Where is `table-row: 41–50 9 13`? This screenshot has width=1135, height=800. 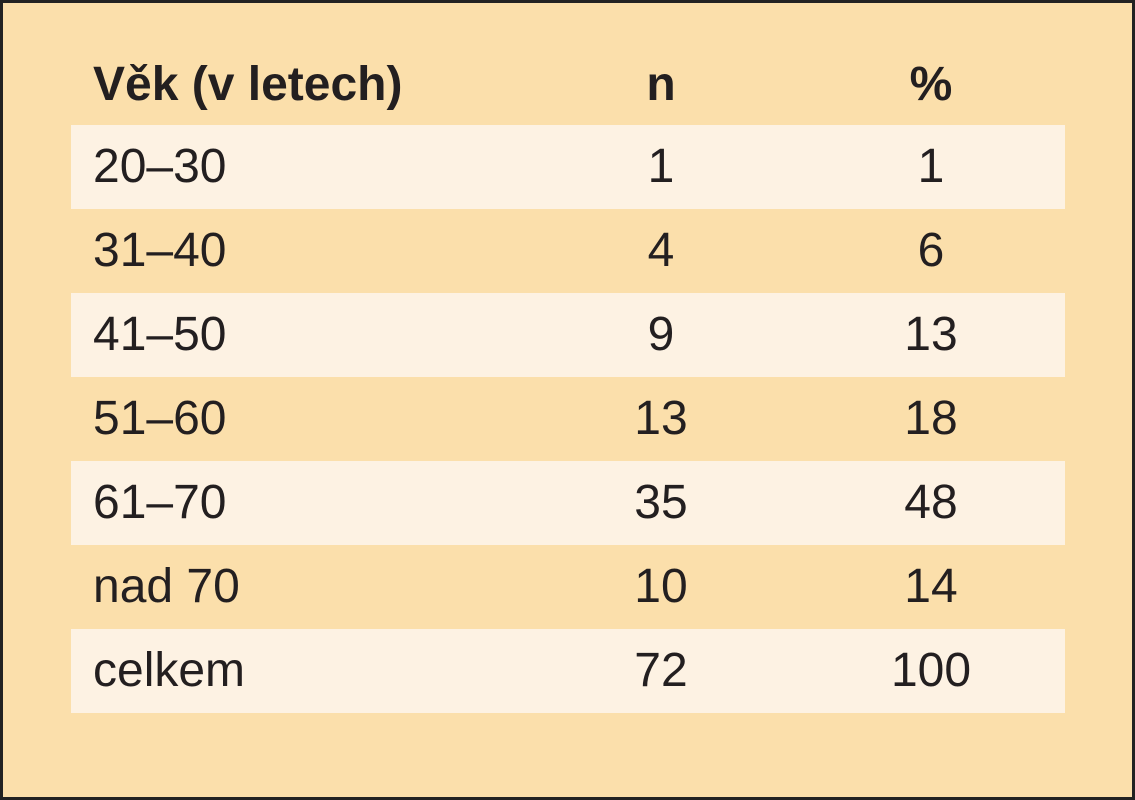
table-row: 41–50 9 13 is located at coordinates (568, 335).